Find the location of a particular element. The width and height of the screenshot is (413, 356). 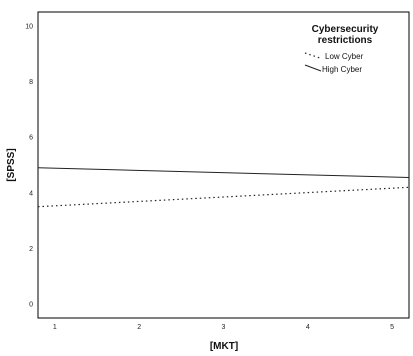

y-axis-title: [SPSS] is located at coordinates (11, 164).